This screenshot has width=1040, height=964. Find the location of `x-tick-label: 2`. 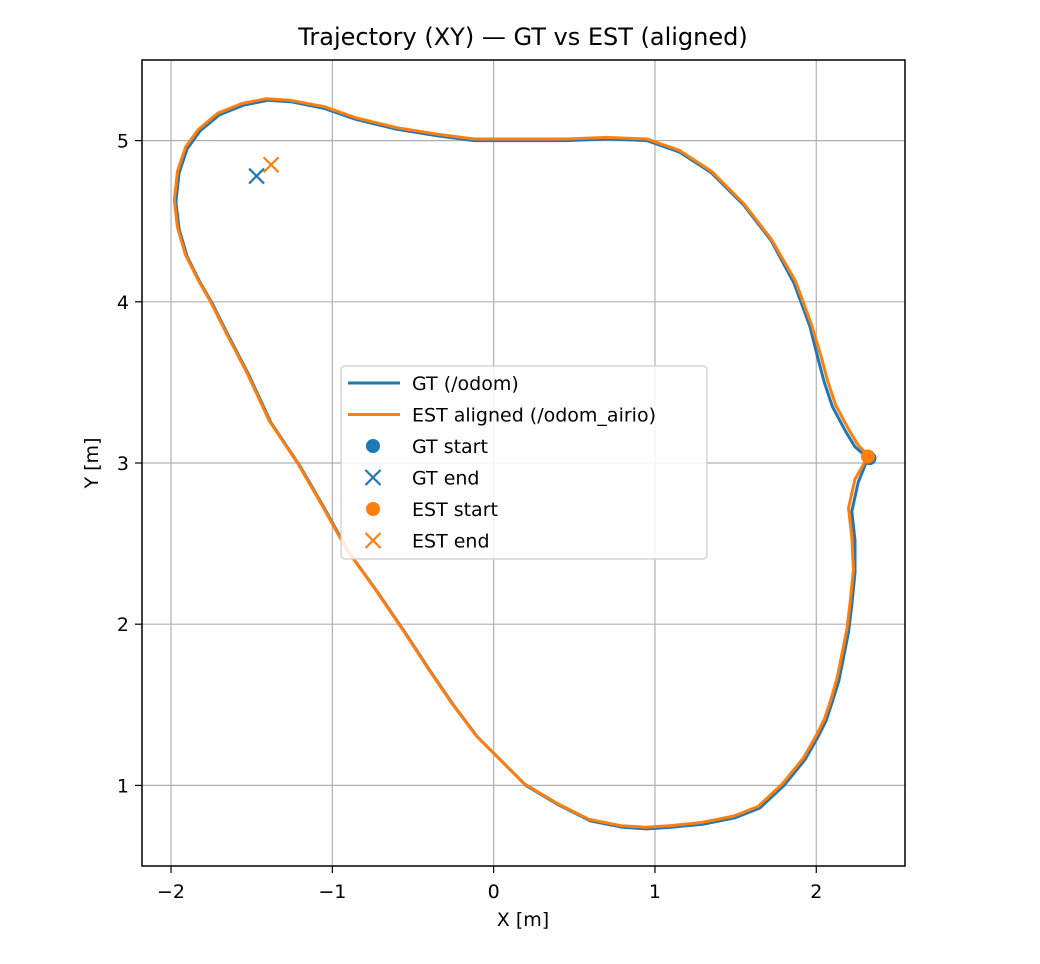

x-tick-label: 2 is located at coordinates (816, 892).